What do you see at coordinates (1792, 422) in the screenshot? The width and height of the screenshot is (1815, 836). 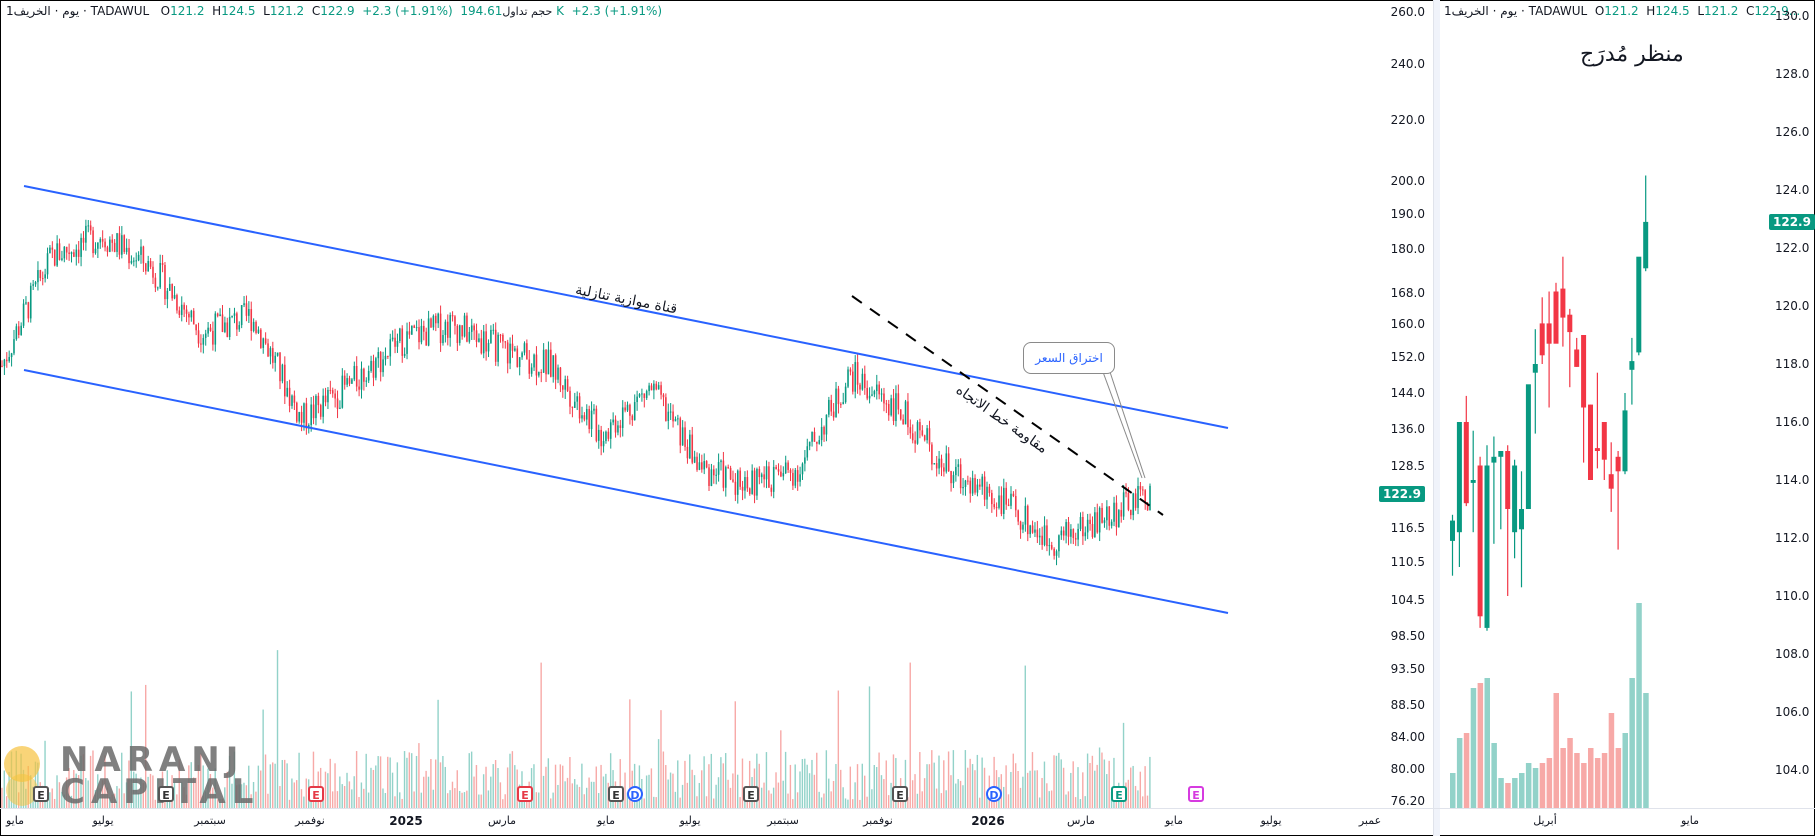 I see `zoomed-price-axis-label-7: 116.0` at bounding box center [1792, 422].